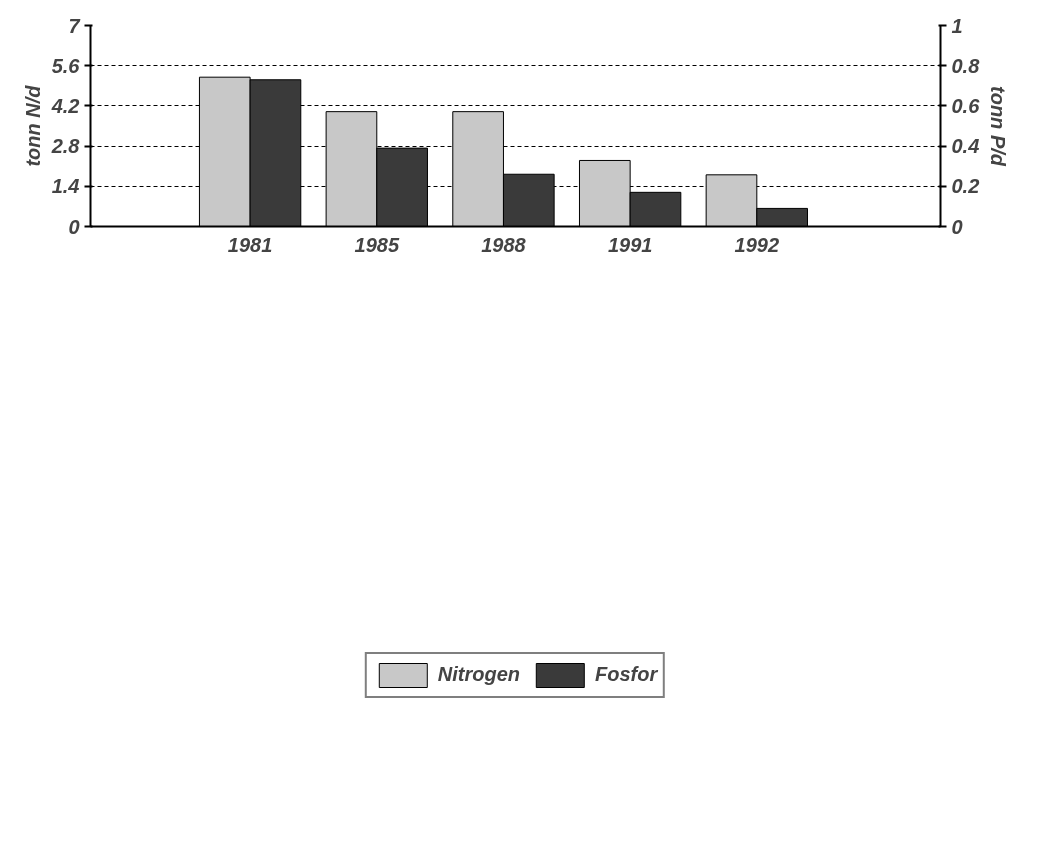  I want to click on y2-tick-label: 0.4, so click(965, 146).